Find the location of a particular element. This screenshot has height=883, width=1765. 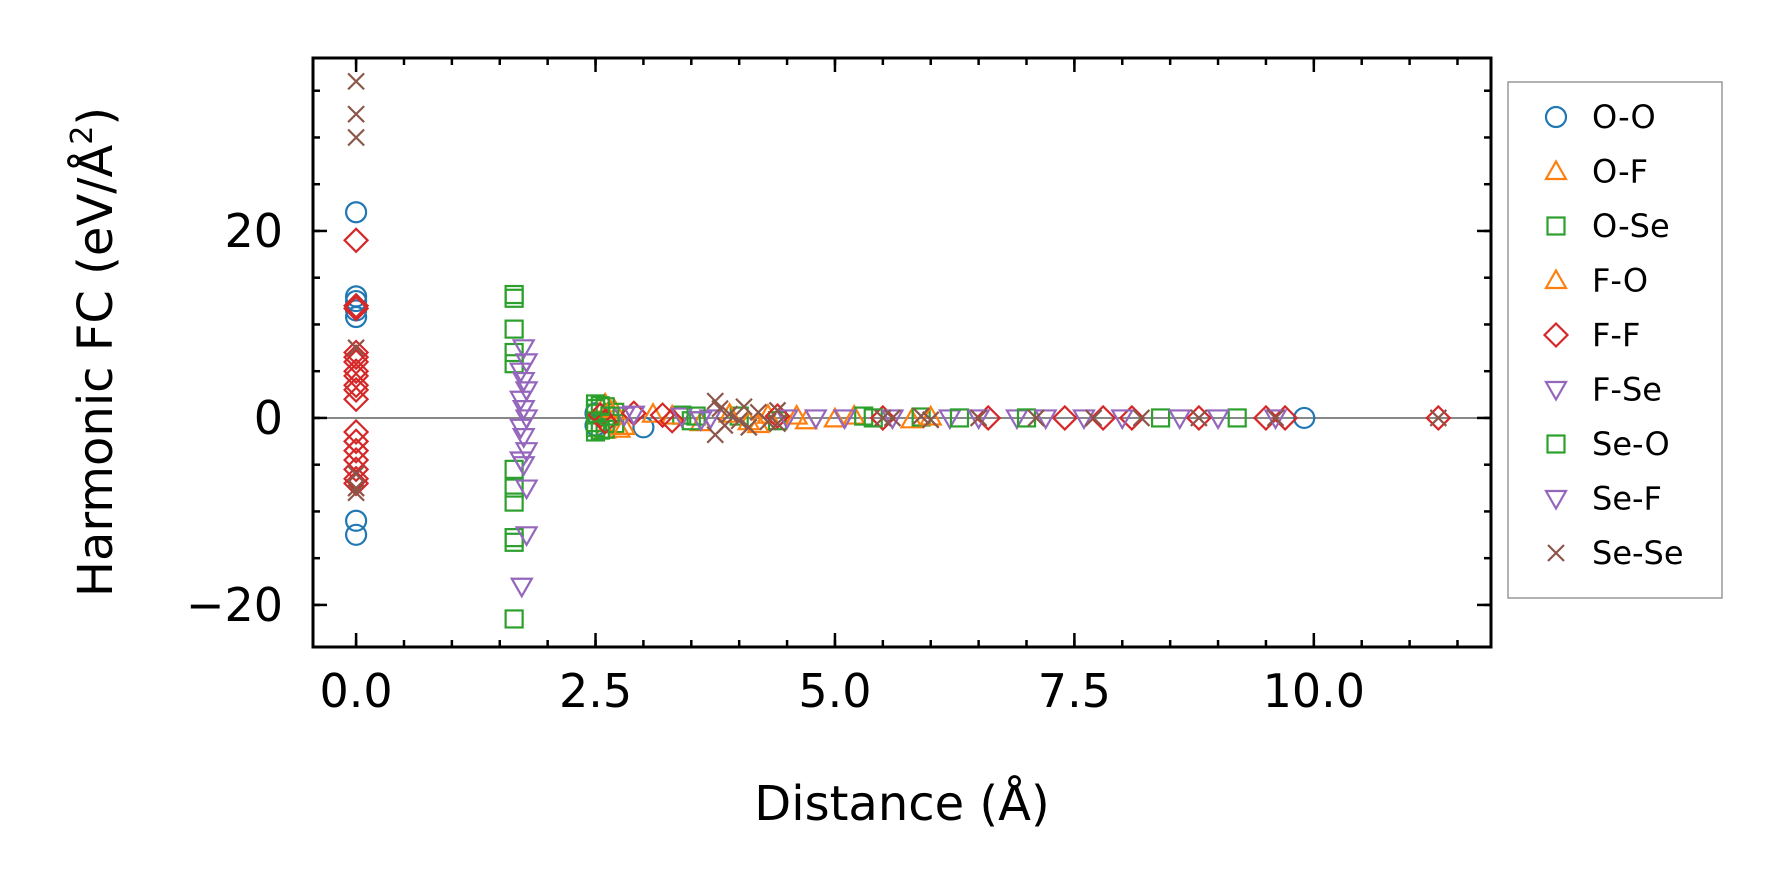

legend-entry: F-Se is located at coordinates (1603, 390).